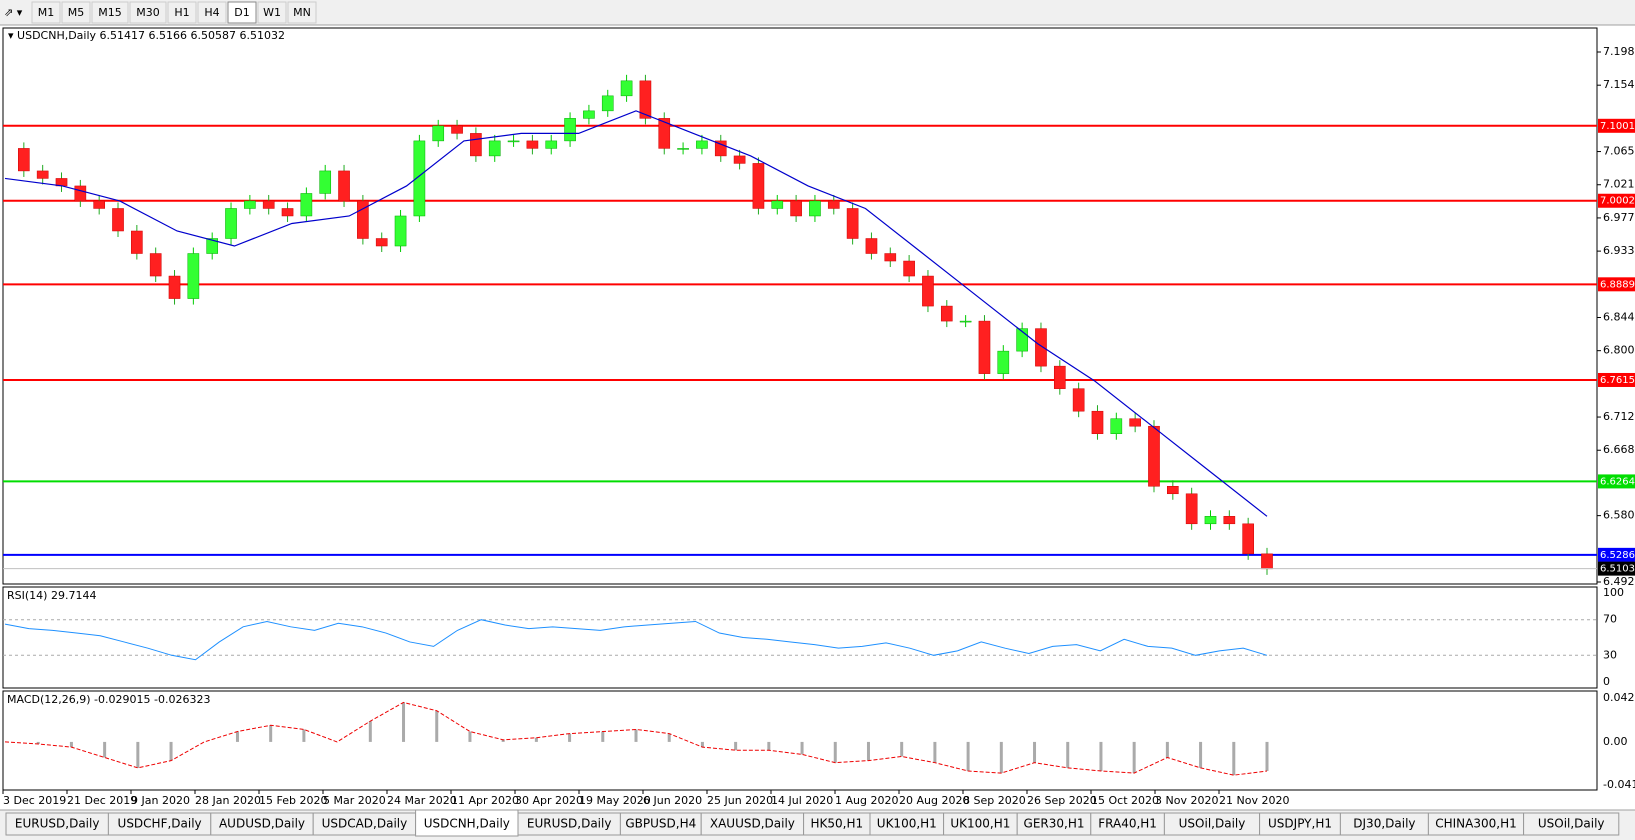 The height and width of the screenshot is (840, 1635). What do you see at coordinates (354, 800) in the screenshot?
I see `time-label: 5 Mar 2020` at bounding box center [354, 800].